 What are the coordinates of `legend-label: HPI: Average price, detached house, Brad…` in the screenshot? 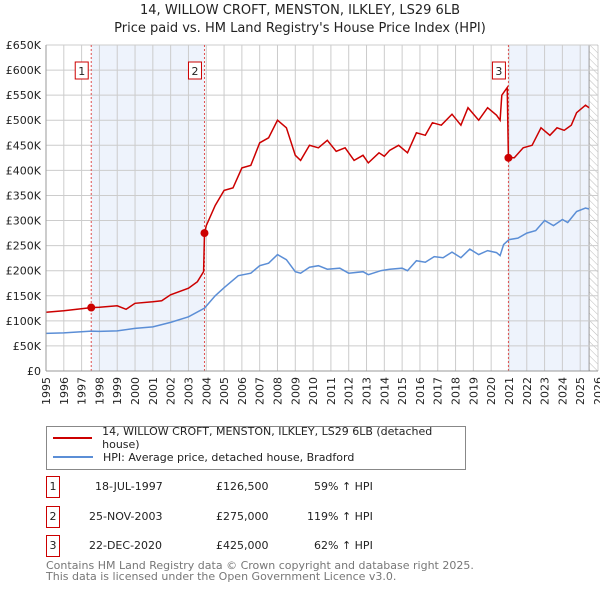 It's located at (229, 457).